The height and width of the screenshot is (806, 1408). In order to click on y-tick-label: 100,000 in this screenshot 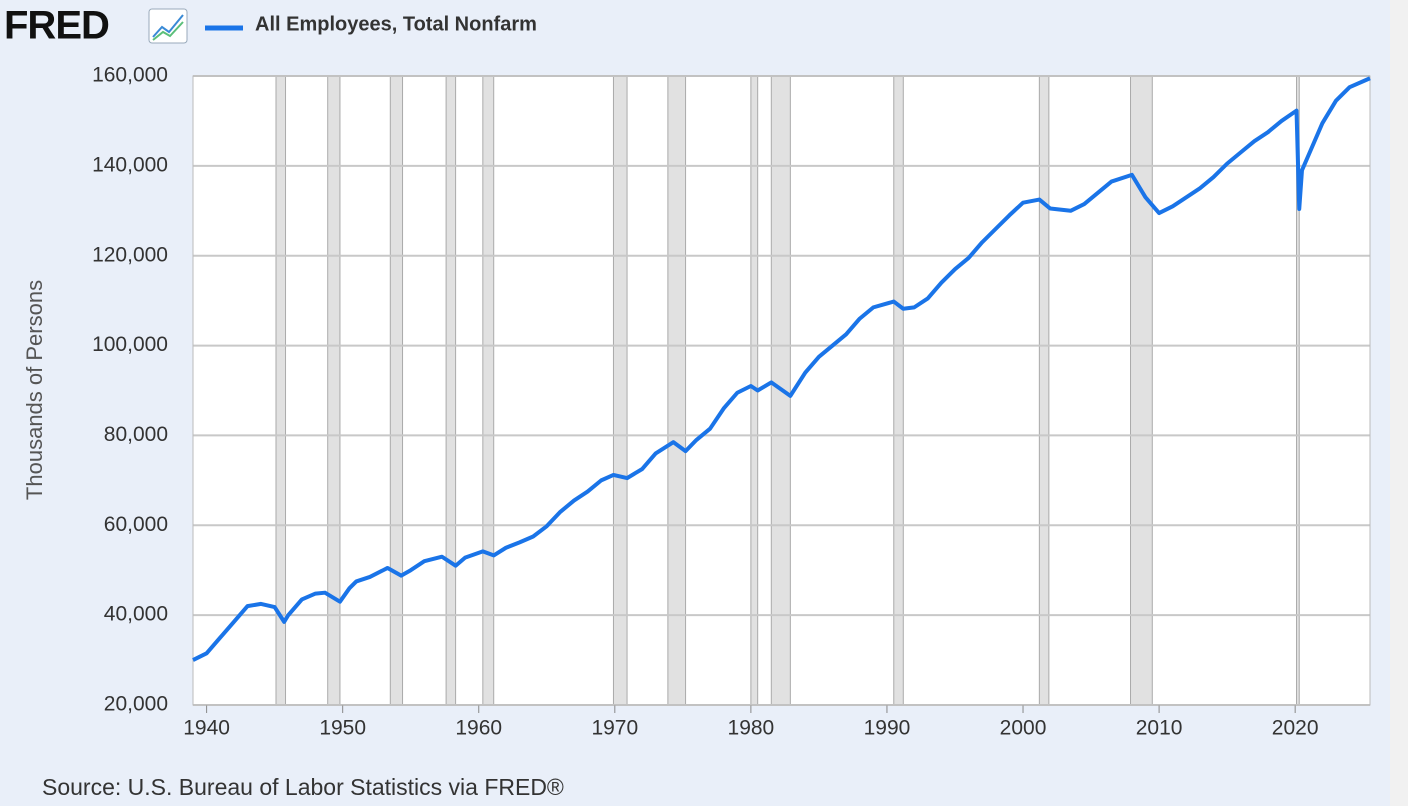, I will do `click(130, 344)`.